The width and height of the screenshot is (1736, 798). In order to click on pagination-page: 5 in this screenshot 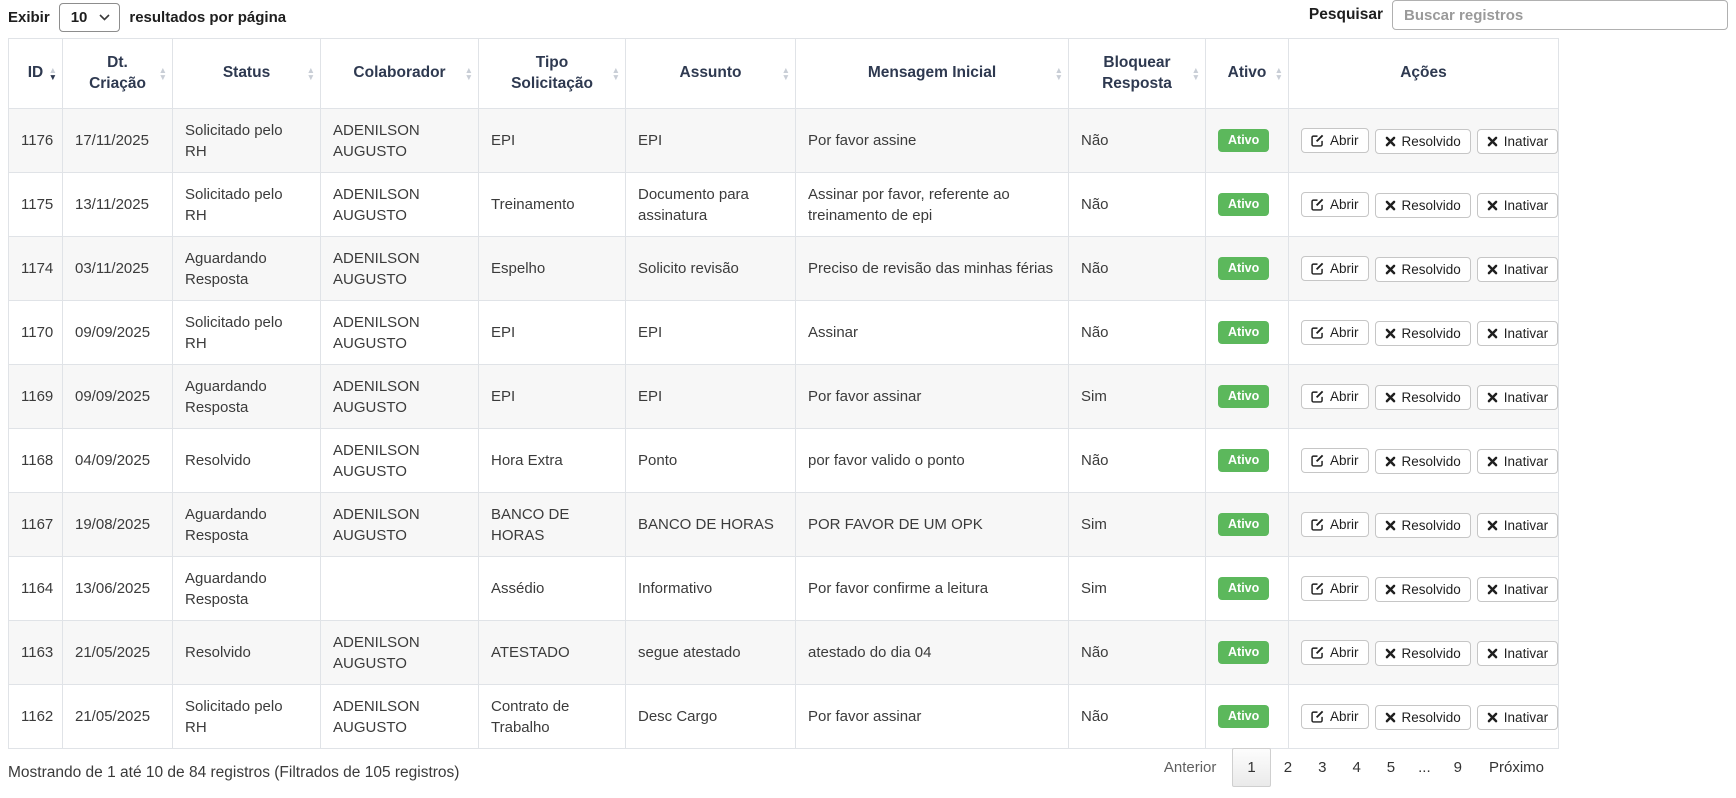, I will do `click(1391, 767)`.